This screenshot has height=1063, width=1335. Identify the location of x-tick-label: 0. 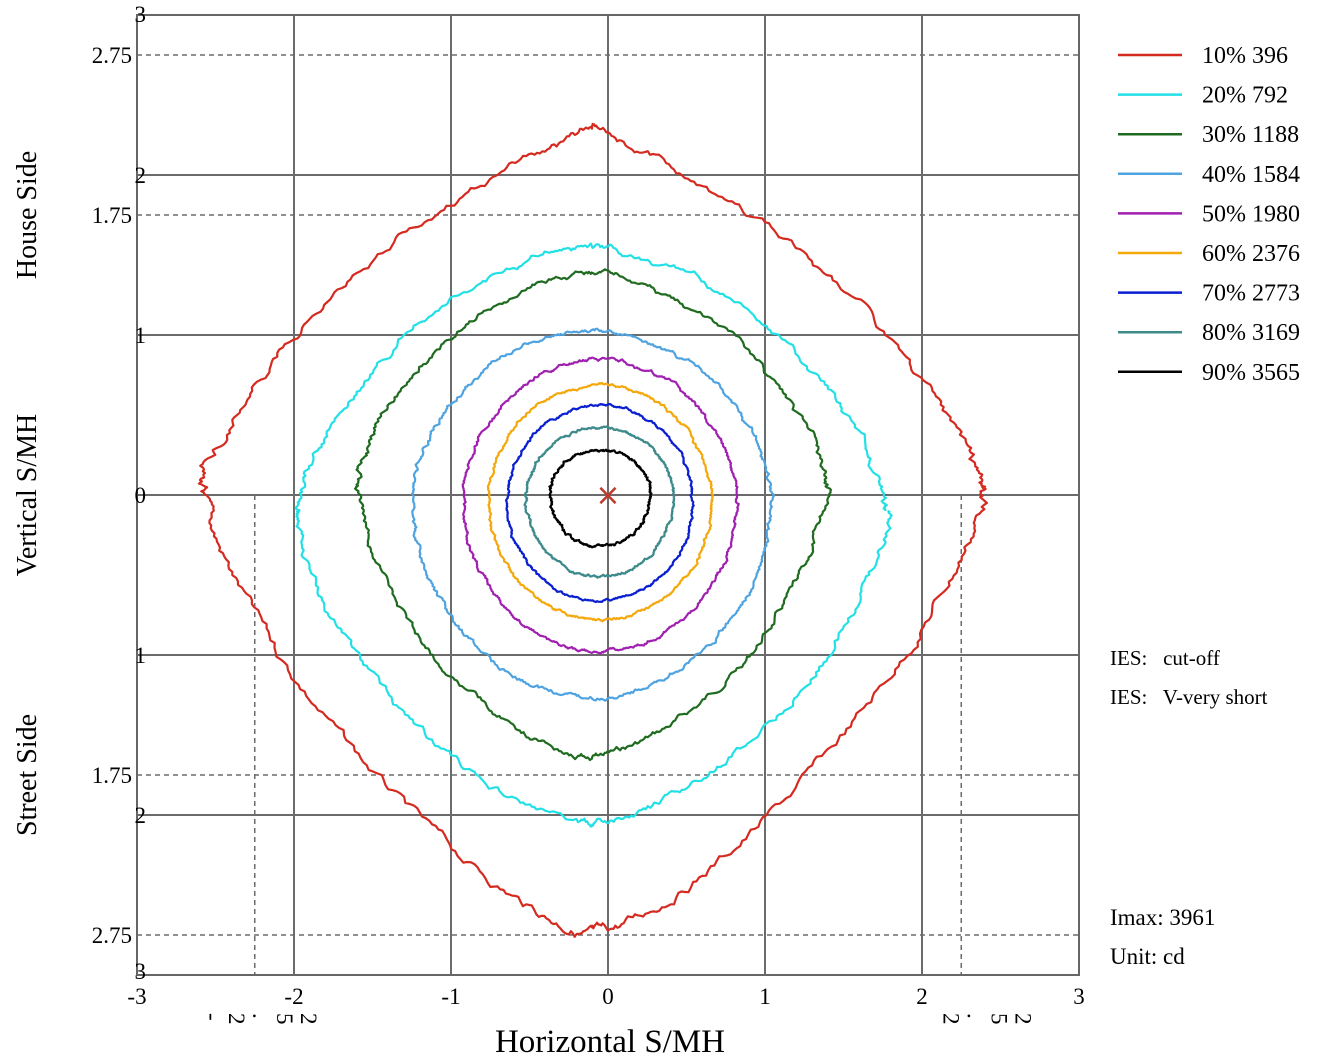
(608, 996).